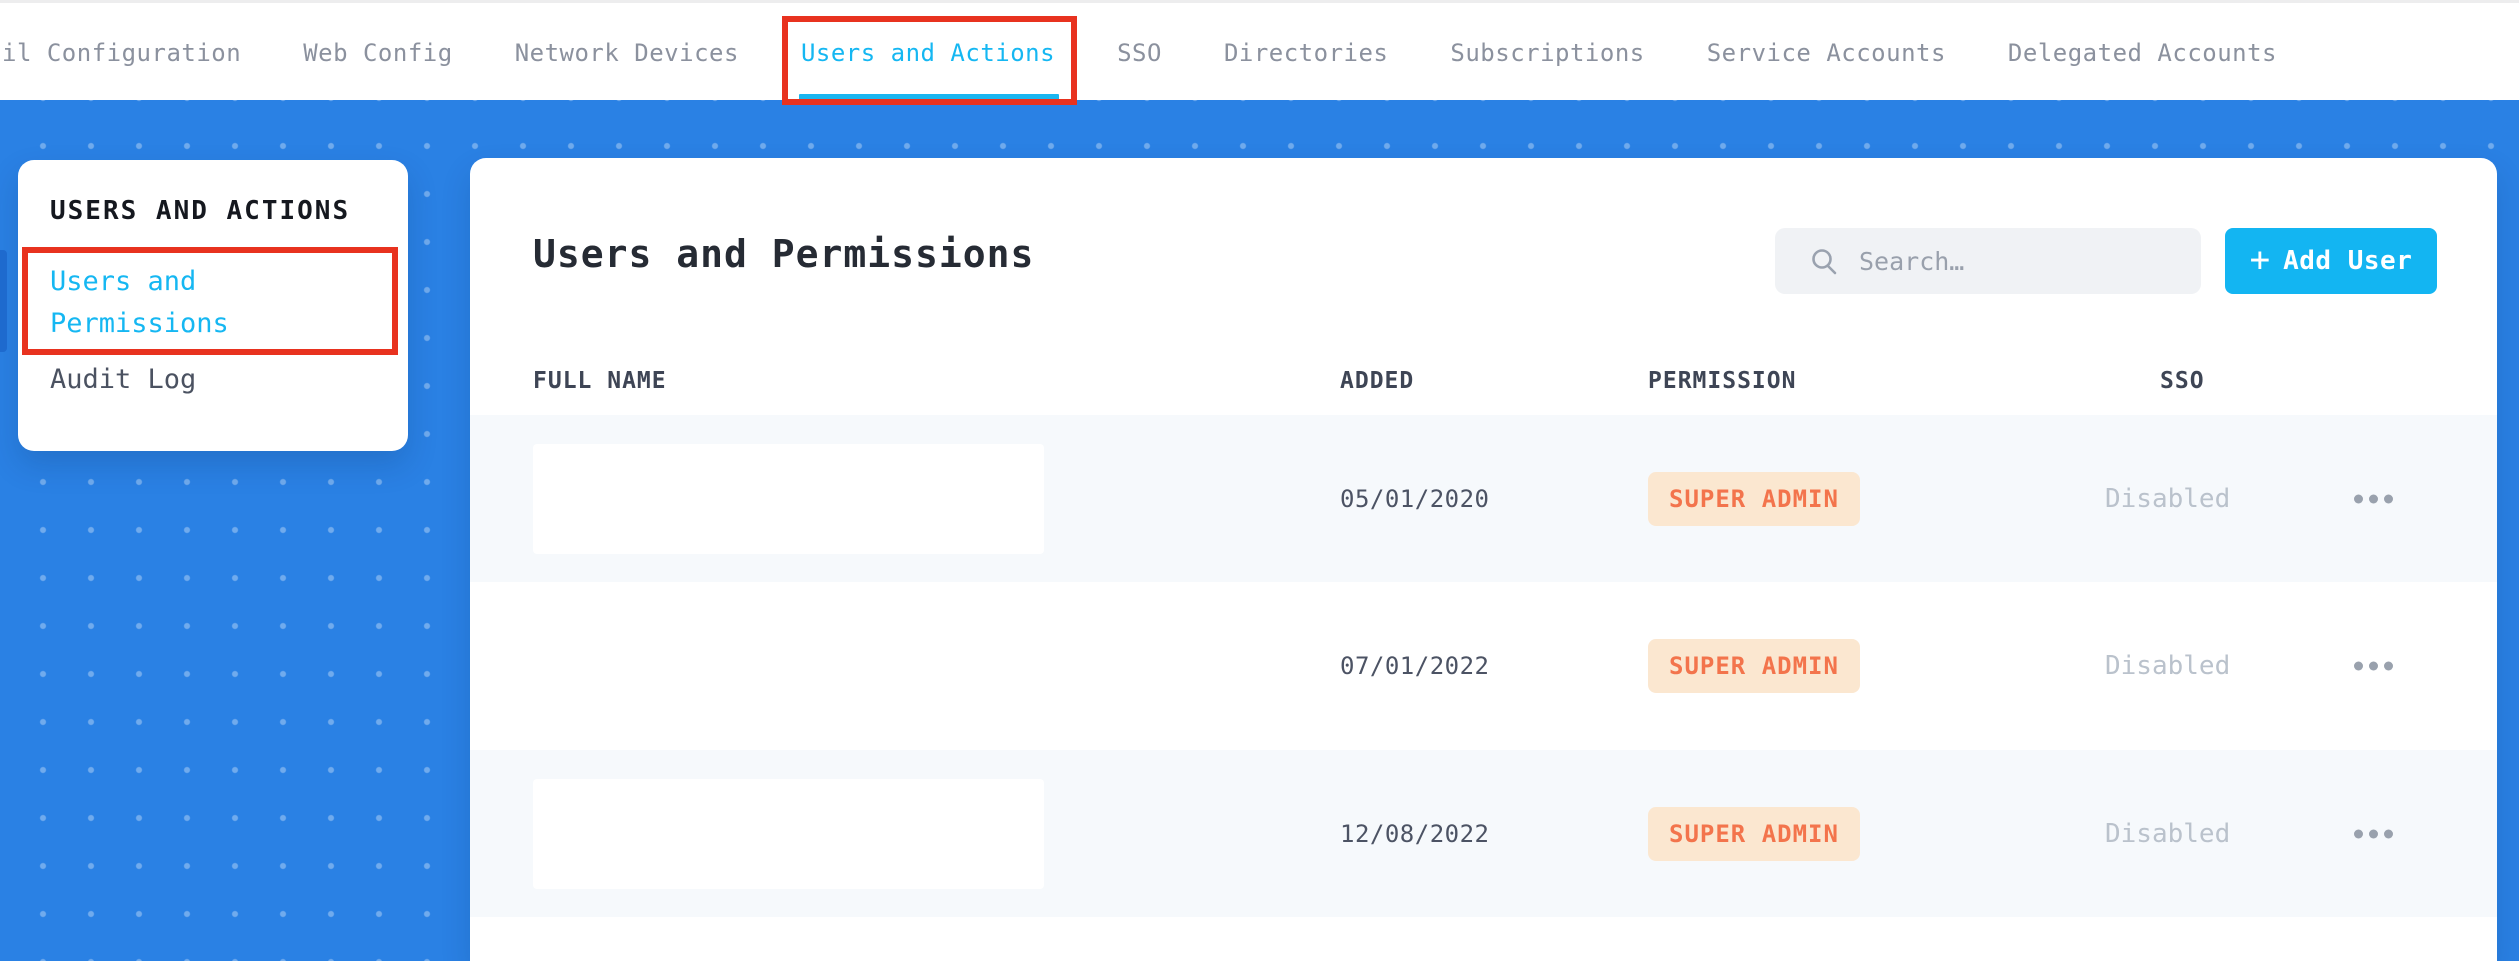  Describe the element at coordinates (1377, 381) in the screenshot. I see `column-header-added: ADDED` at that location.